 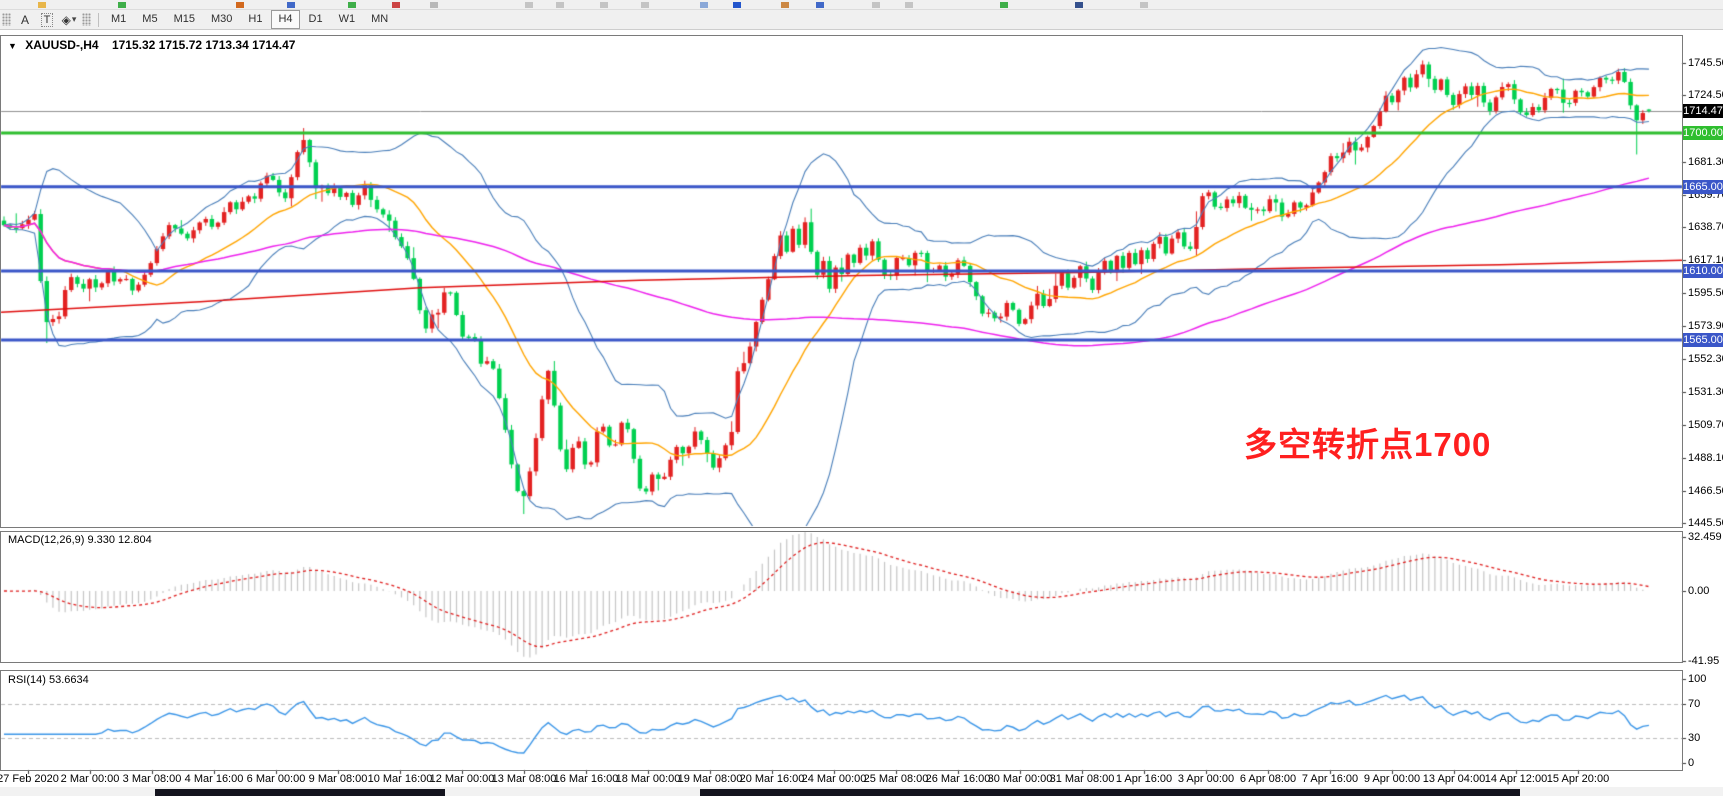 I want to click on time-tick-label: 26 Mar 16:00, so click(x=958, y=779).